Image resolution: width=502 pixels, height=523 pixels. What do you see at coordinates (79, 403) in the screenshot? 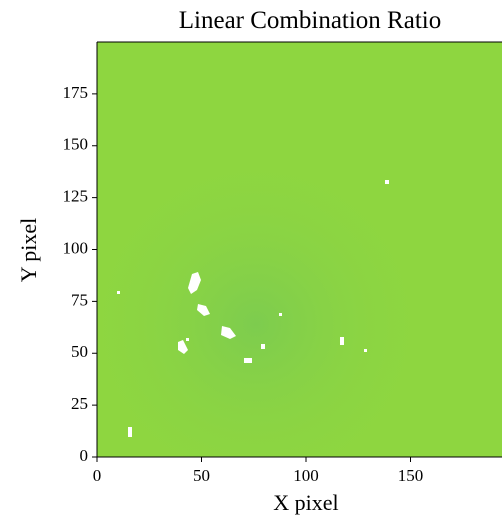
I see `y-tick-label: 25` at bounding box center [79, 403].